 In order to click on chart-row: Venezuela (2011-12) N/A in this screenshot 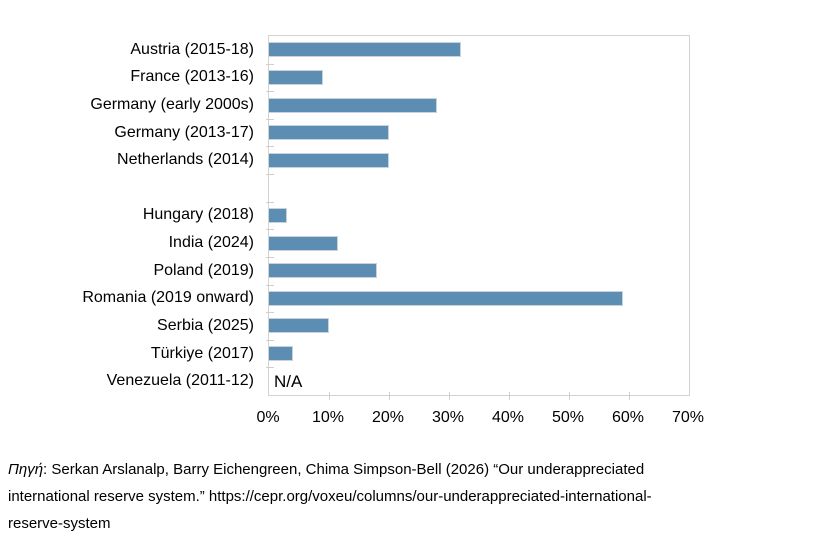, I will do `click(398, 381)`.